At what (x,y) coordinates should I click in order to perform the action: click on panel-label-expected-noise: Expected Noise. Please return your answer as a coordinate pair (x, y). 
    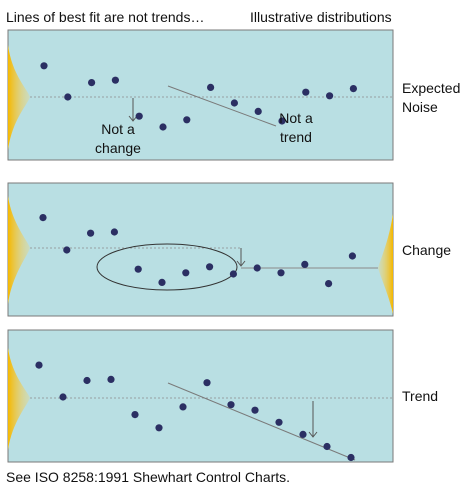
    Looking at the image, I should click on (431, 97).